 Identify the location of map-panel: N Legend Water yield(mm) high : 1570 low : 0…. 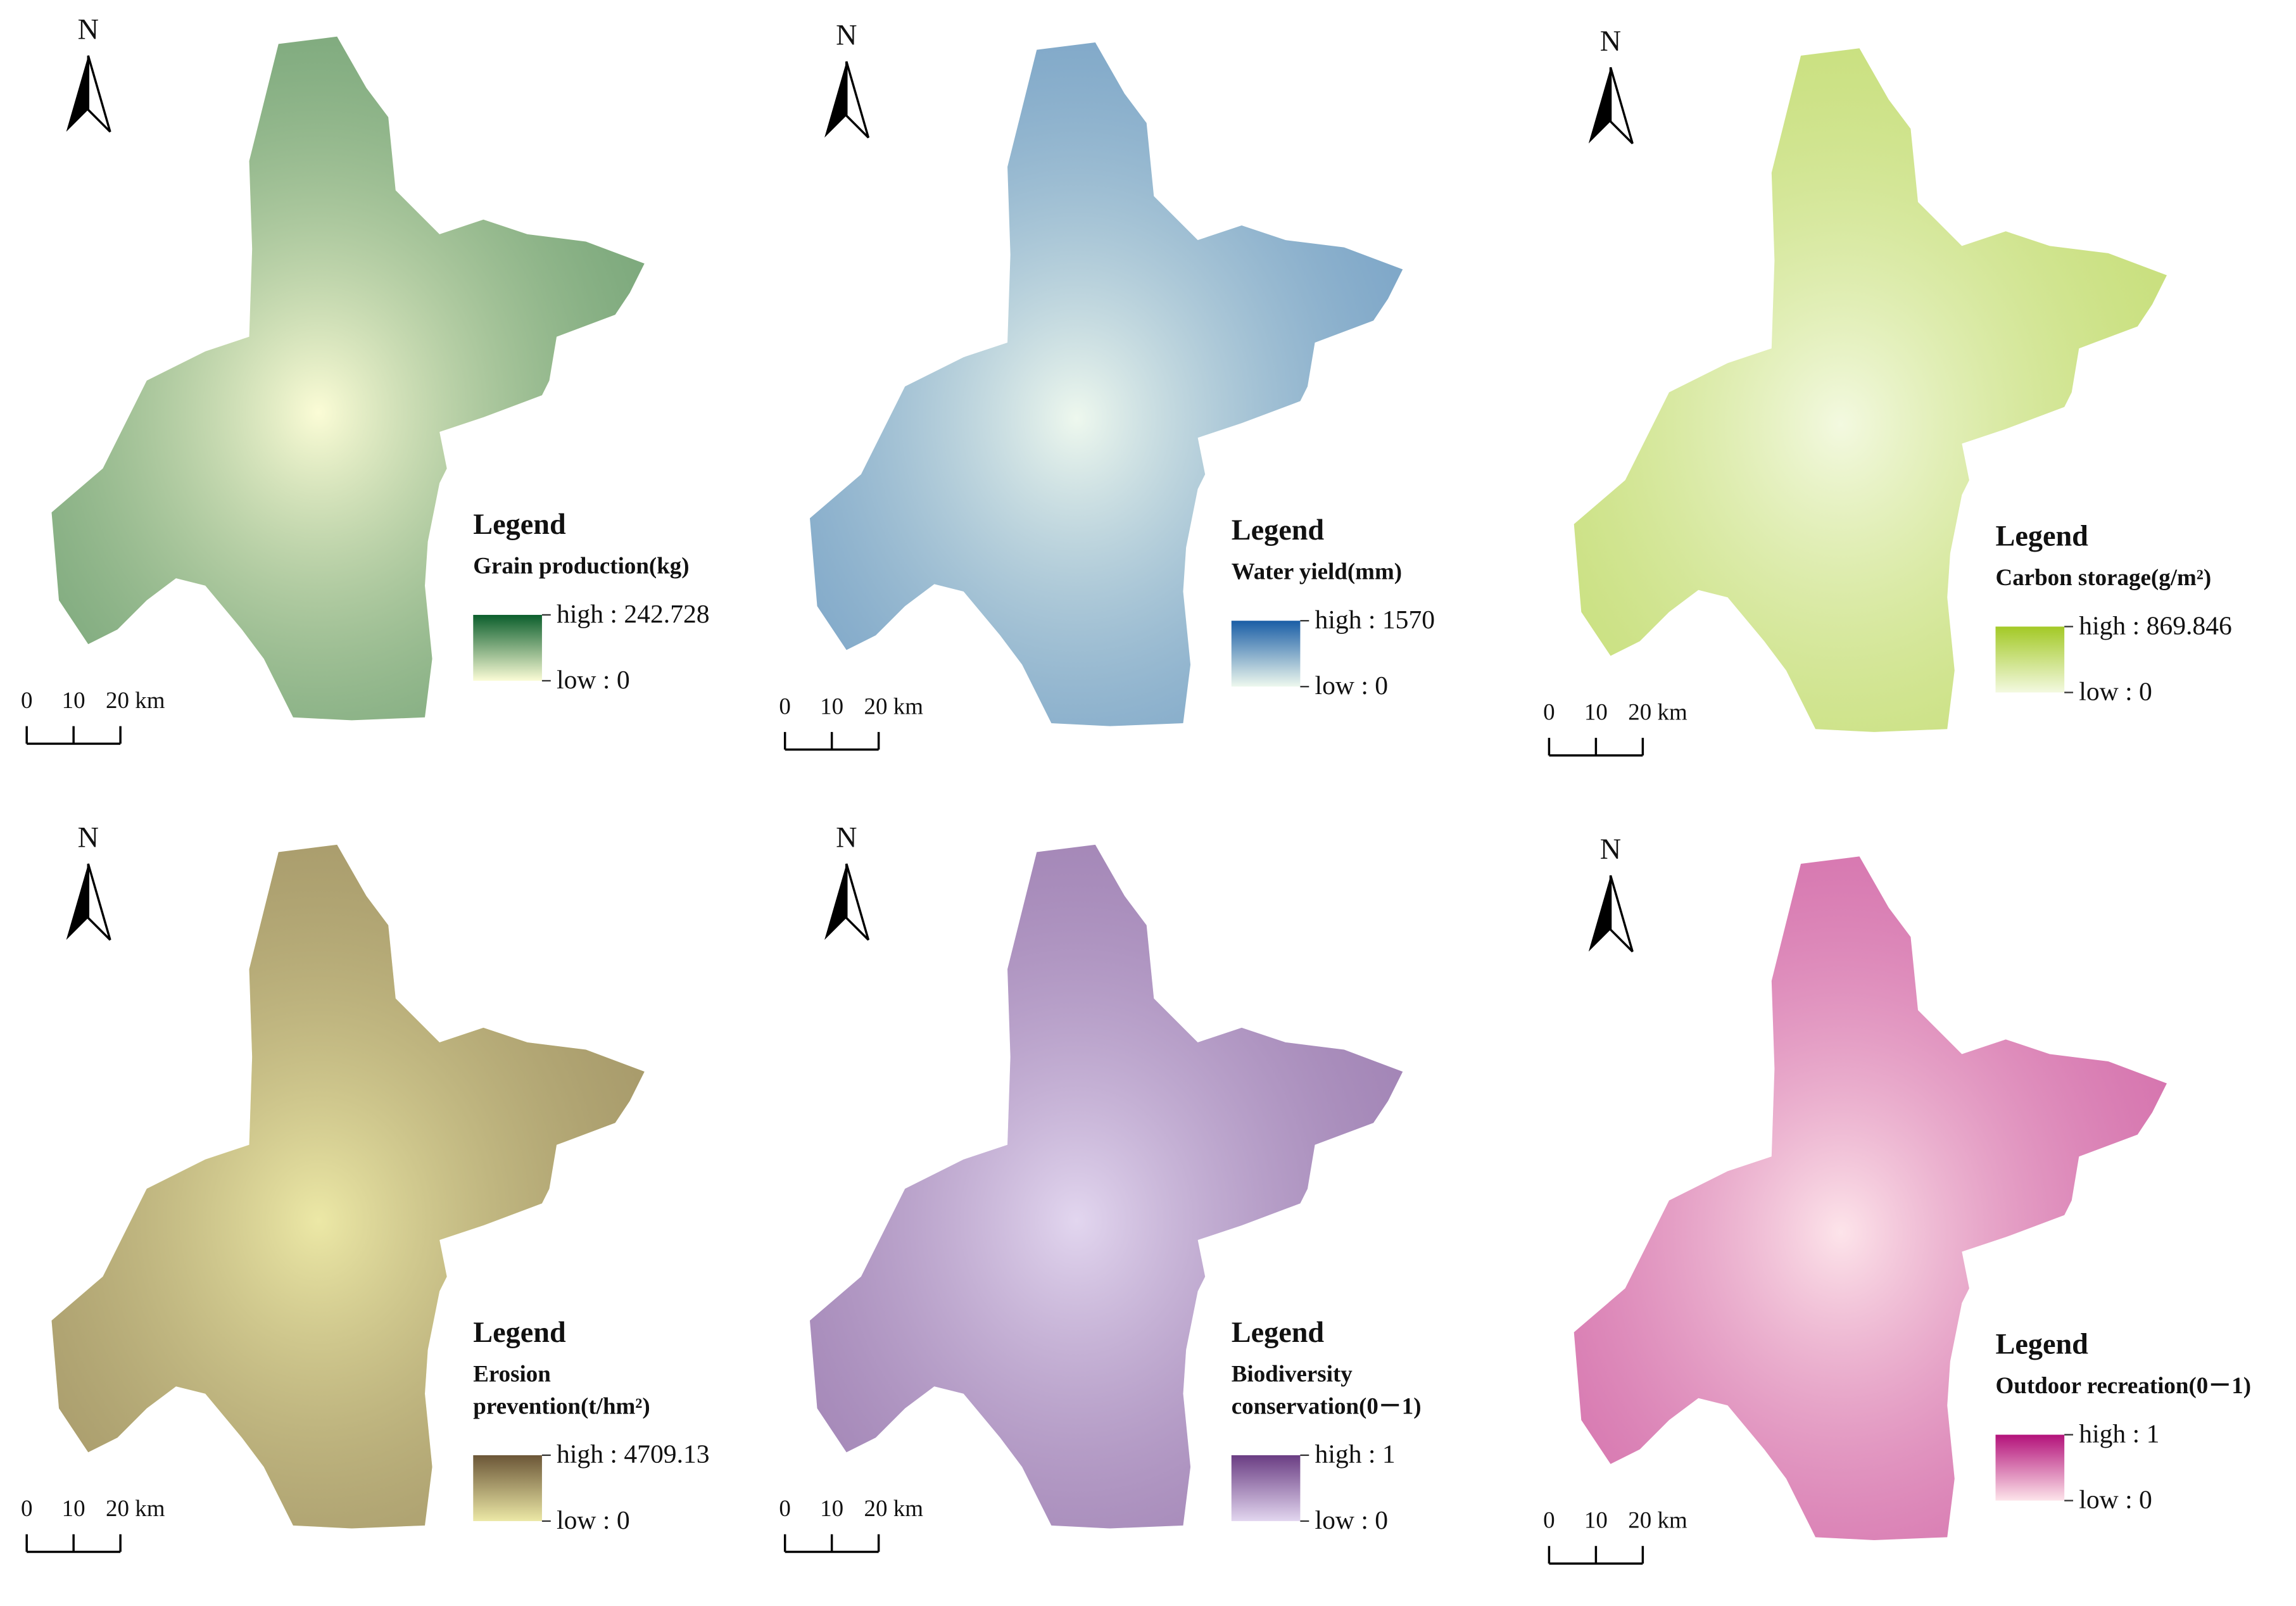
(1107, 385).